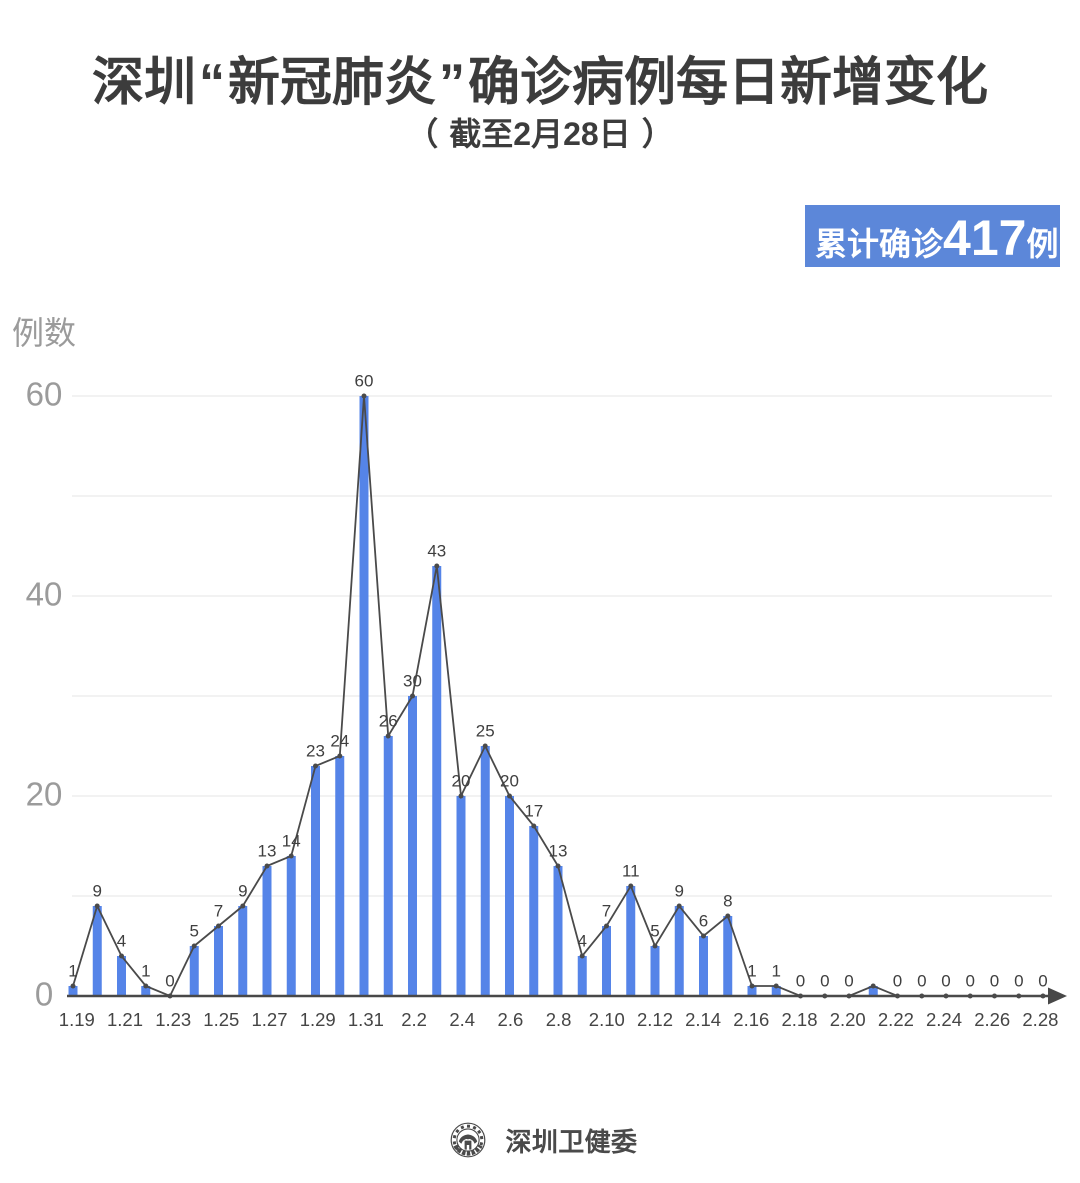 This screenshot has width=1080, height=1183. Describe the element at coordinates (318, 1019) in the screenshot. I see `svg-text: 1.29` at that location.